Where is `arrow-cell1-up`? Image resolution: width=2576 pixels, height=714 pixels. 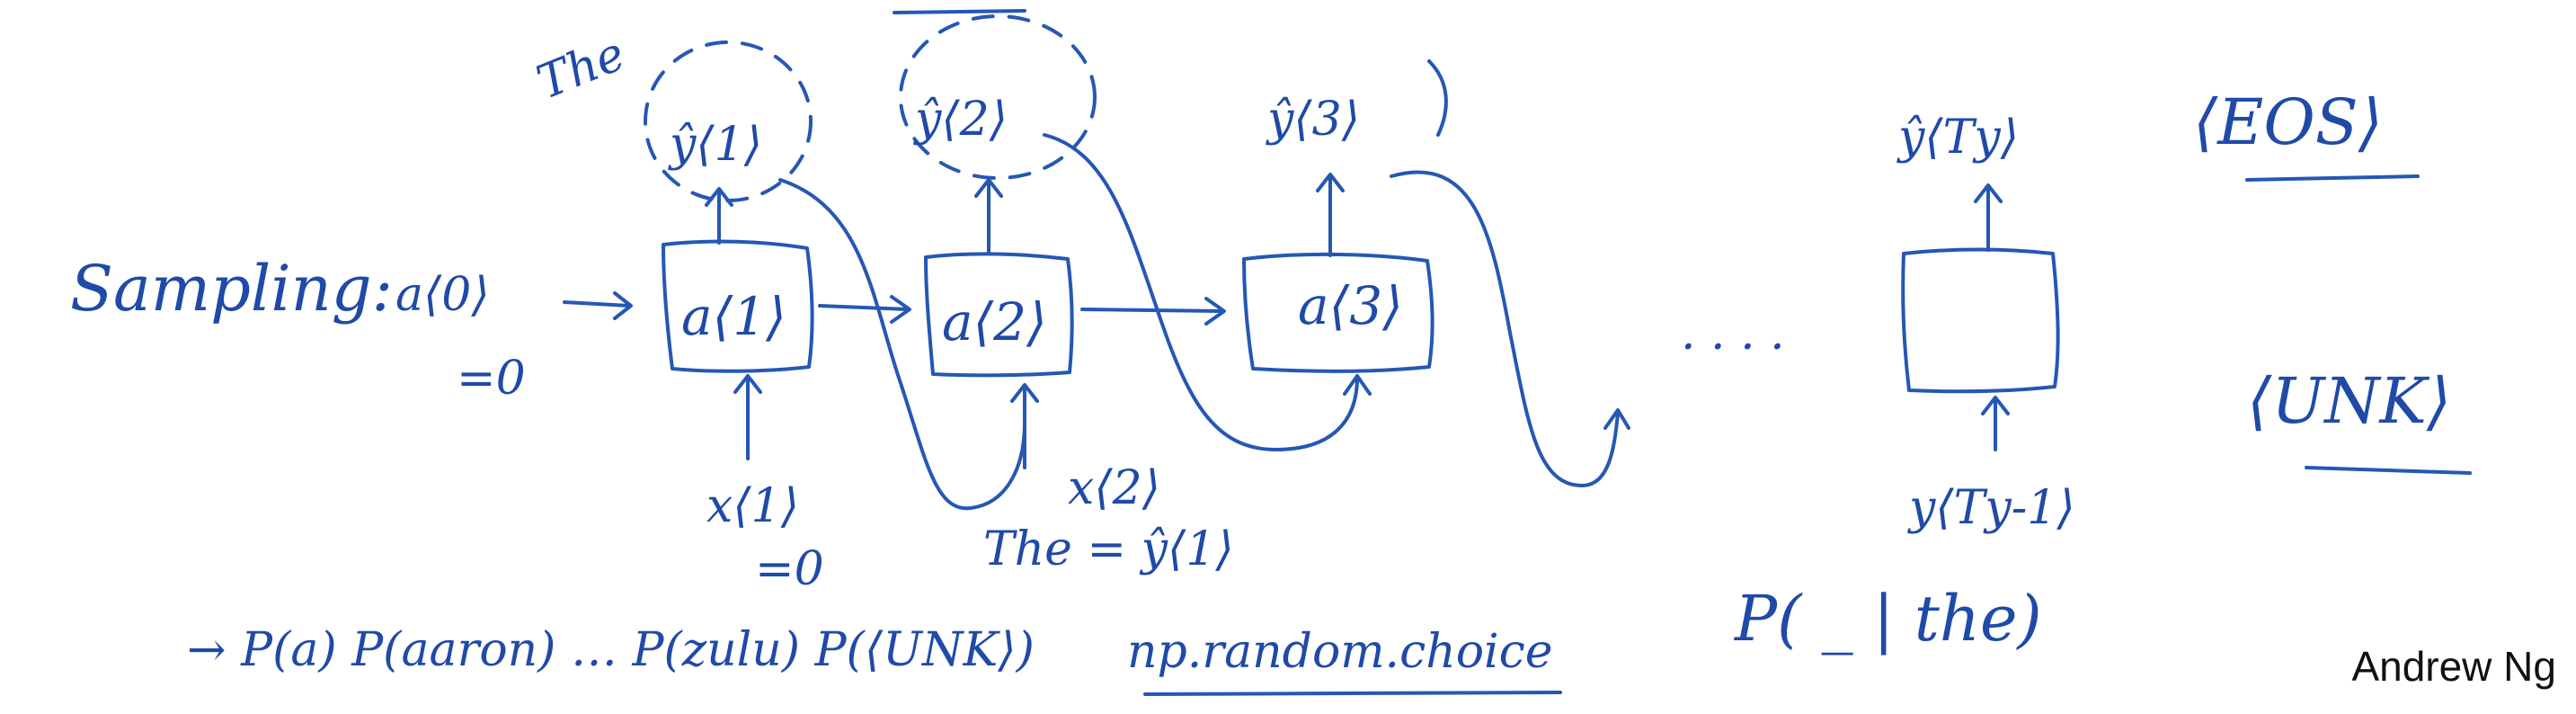
arrow-cell1-up is located at coordinates (719, 216).